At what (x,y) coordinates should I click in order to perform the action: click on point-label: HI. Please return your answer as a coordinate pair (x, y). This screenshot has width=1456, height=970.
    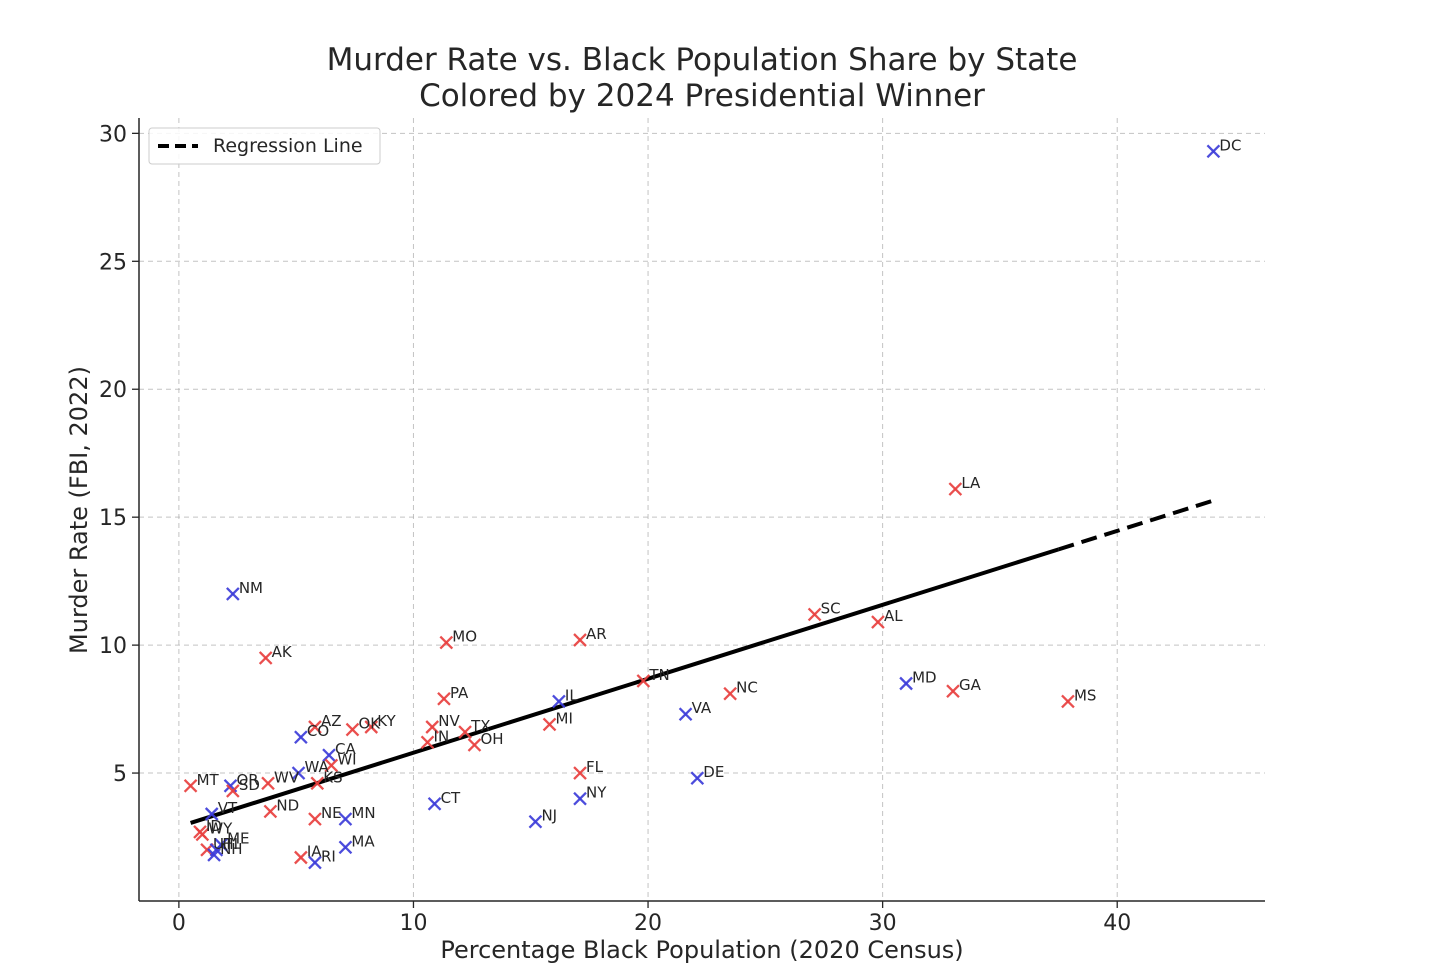
    Looking at the image, I should click on (230, 844).